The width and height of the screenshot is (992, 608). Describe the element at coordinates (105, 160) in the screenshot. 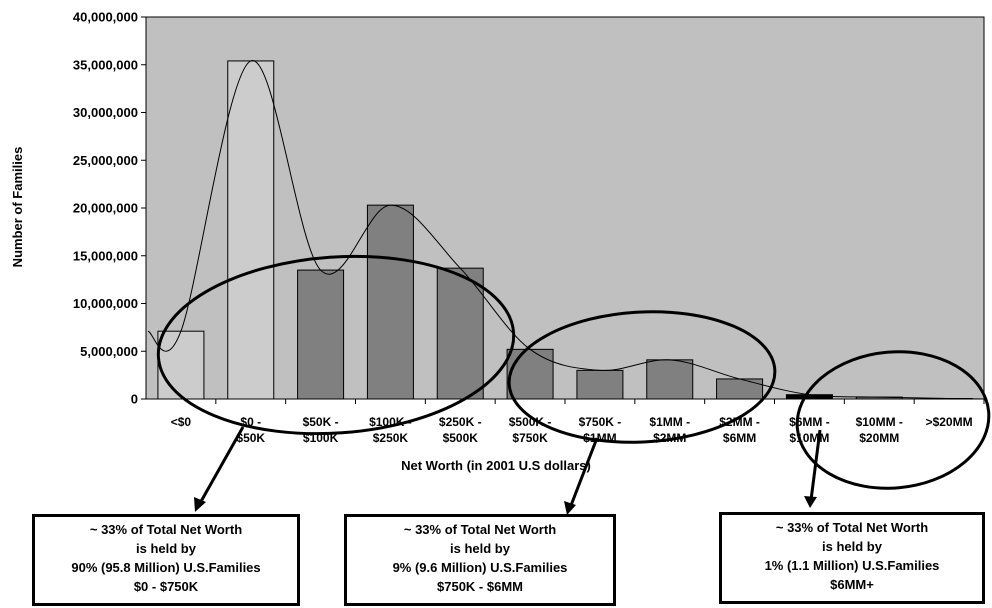

I see `y-tick-label-5: 25,000,000` at that location.